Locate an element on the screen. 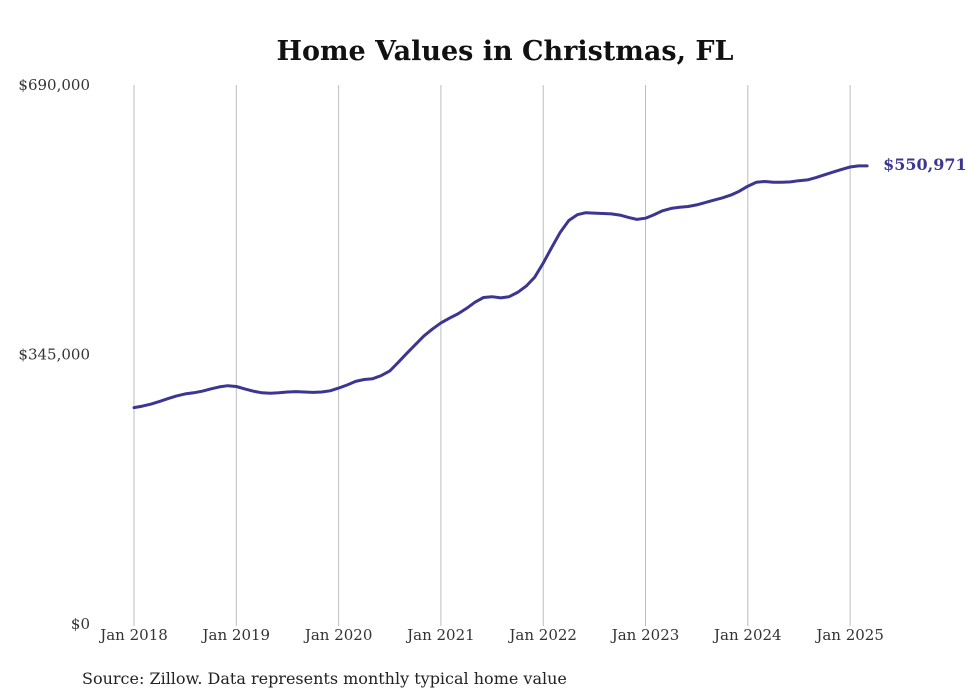  y-tick-label: $345,000 is located at coordinates (54, 355).